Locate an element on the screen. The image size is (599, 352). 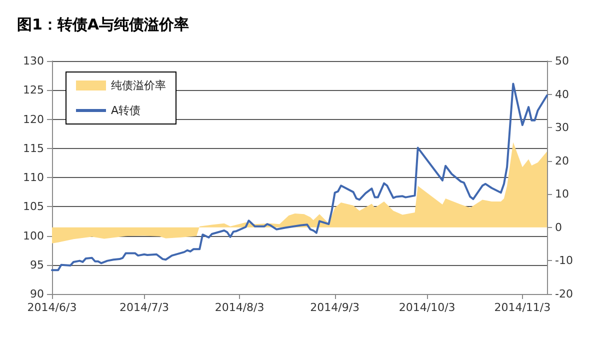
y2-tick-label: 0 is located at coordinates (558, 227).